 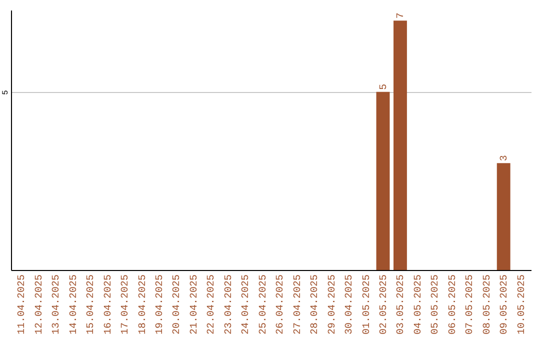 I want to click on x-tick-label: 14.04.2025, so click(x=74, y=304).